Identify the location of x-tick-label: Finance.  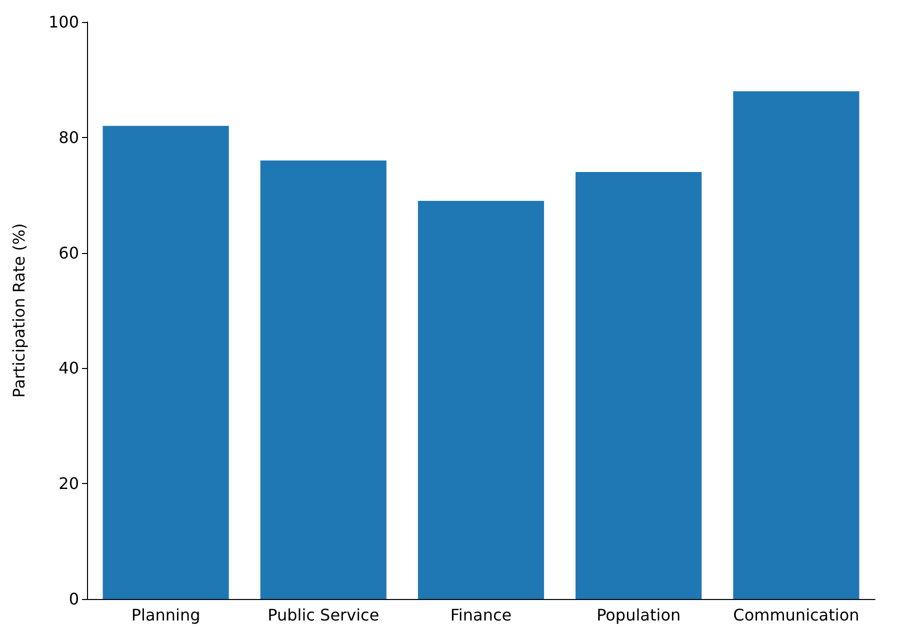
(481, 615).